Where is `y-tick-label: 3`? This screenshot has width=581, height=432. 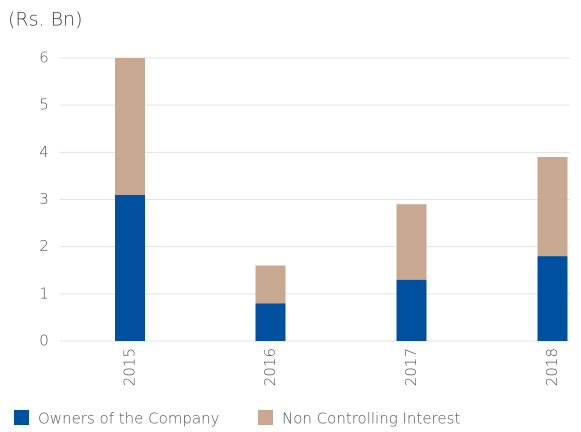 y-tick-label: 3 is located at coordinates (44, 199).